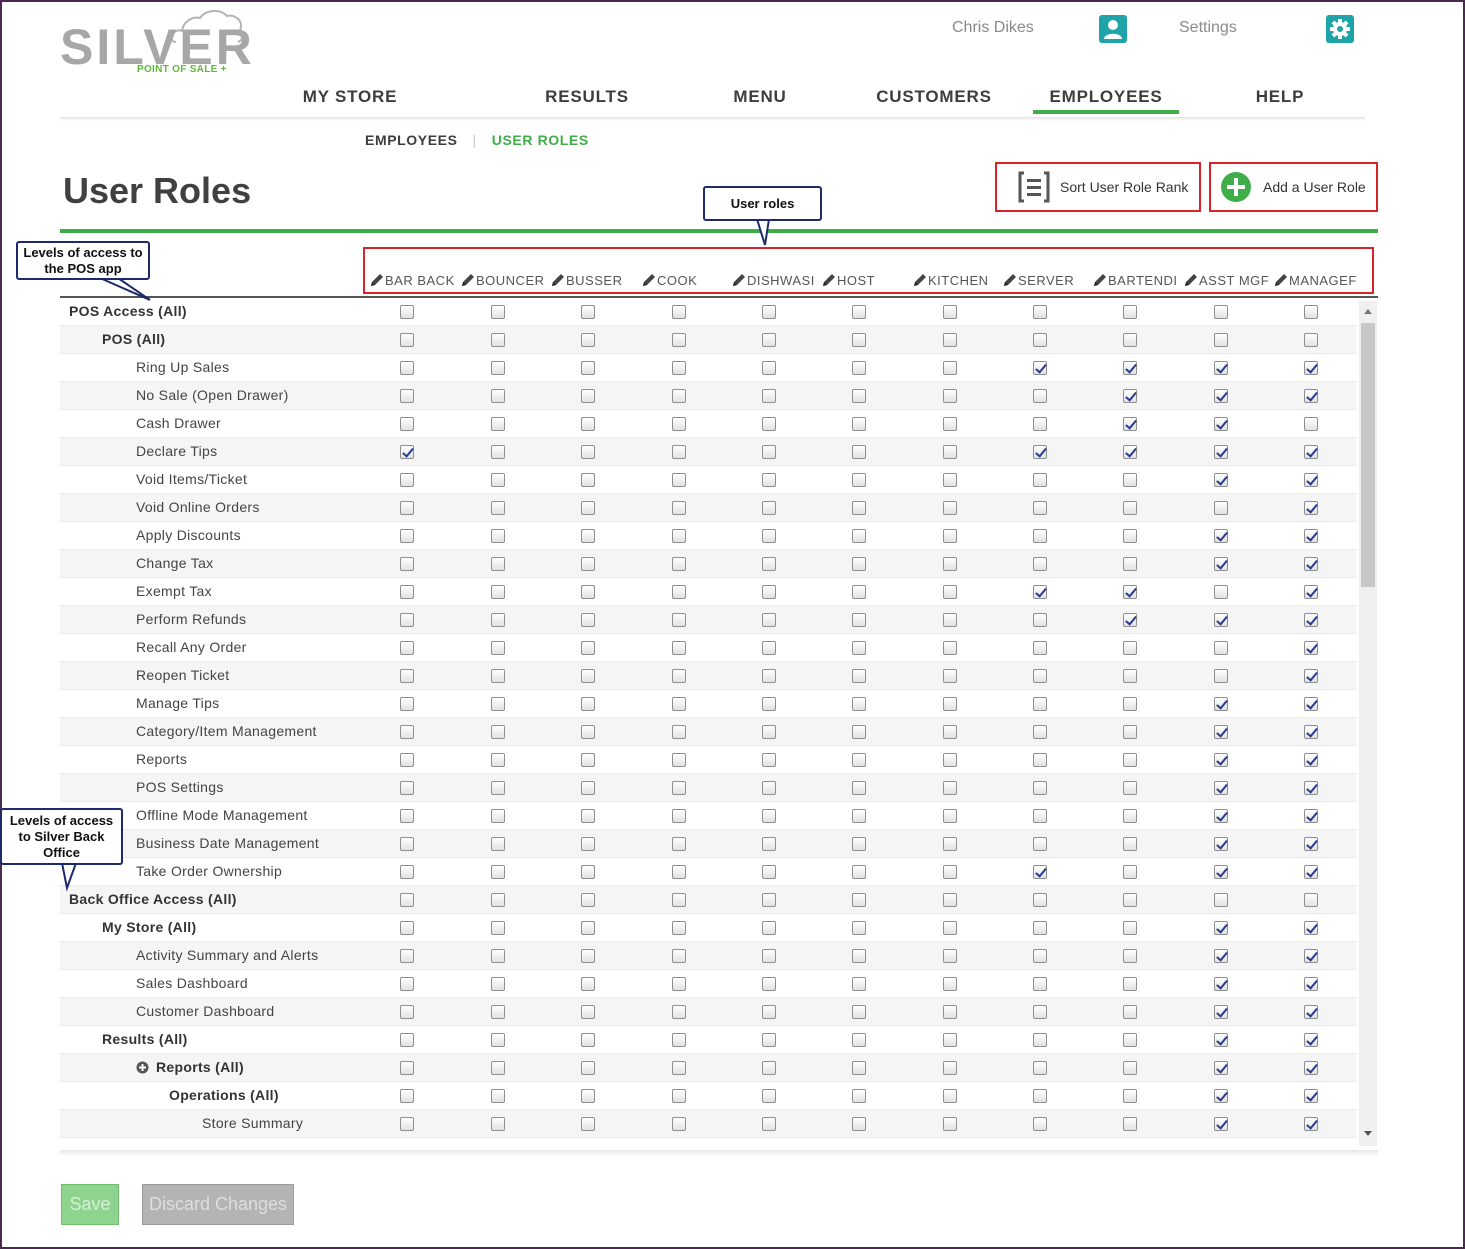 This screenshot has height=1249, width=1465. I want to click on discard-changes-button: Discard Changes, so click(218, 1204).